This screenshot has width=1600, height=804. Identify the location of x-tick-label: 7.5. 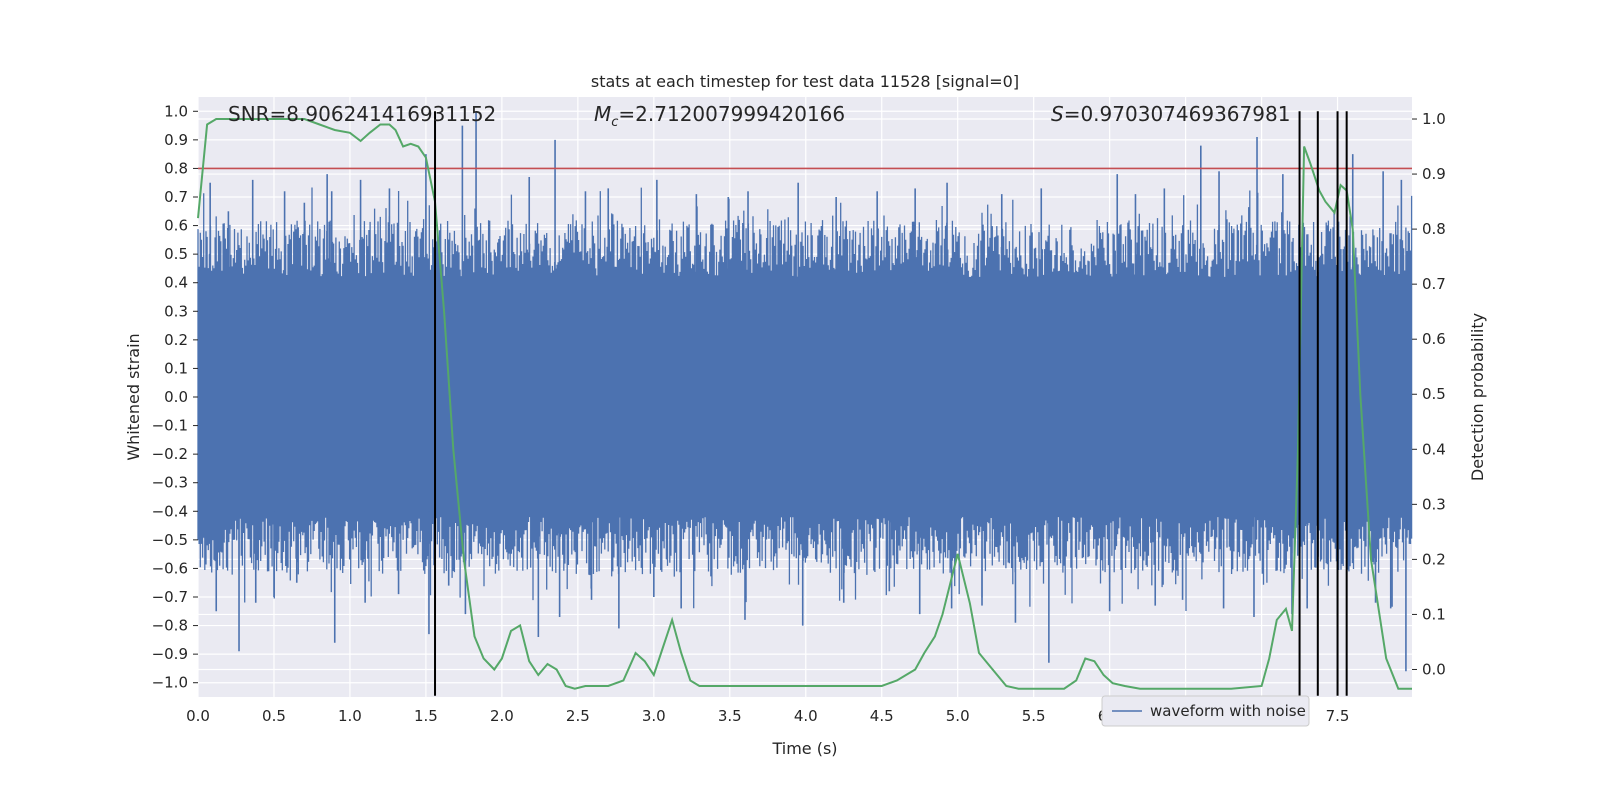
(1338, 716).